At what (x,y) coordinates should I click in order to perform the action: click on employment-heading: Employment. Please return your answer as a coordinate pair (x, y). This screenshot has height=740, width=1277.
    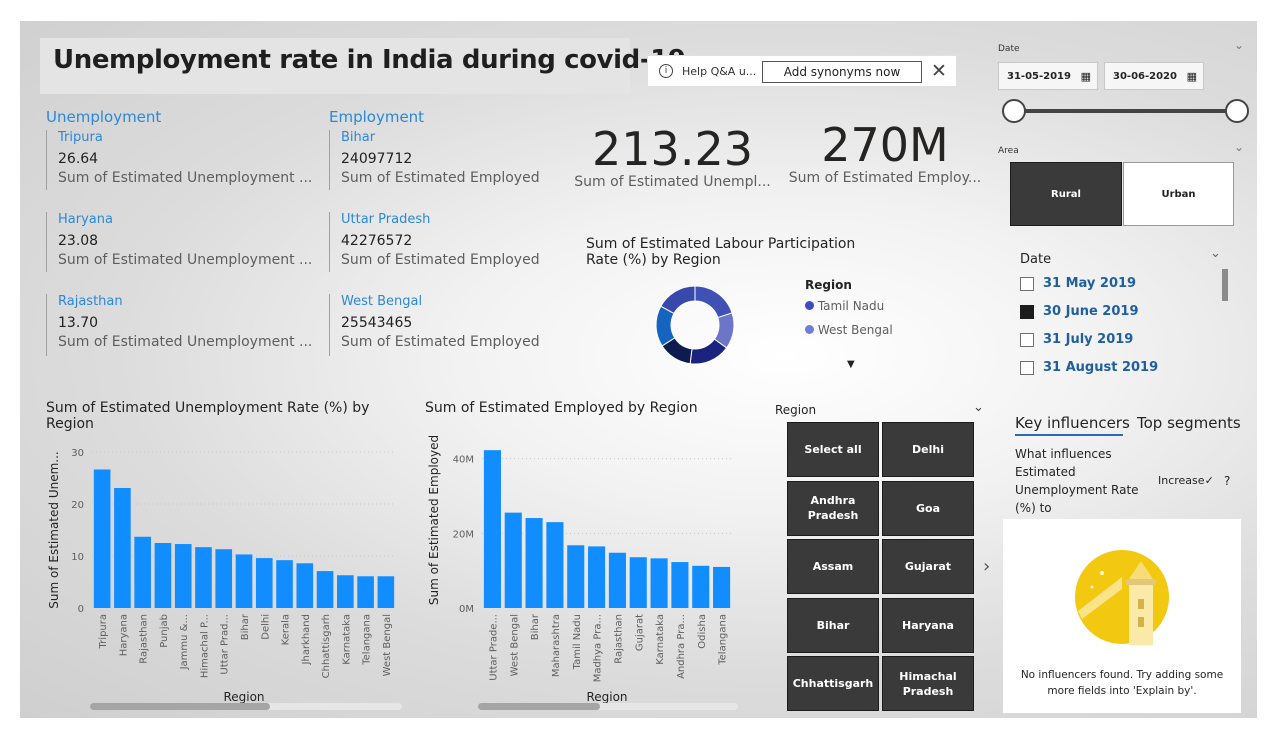
    Looking at the image, I should click on (377, 117).